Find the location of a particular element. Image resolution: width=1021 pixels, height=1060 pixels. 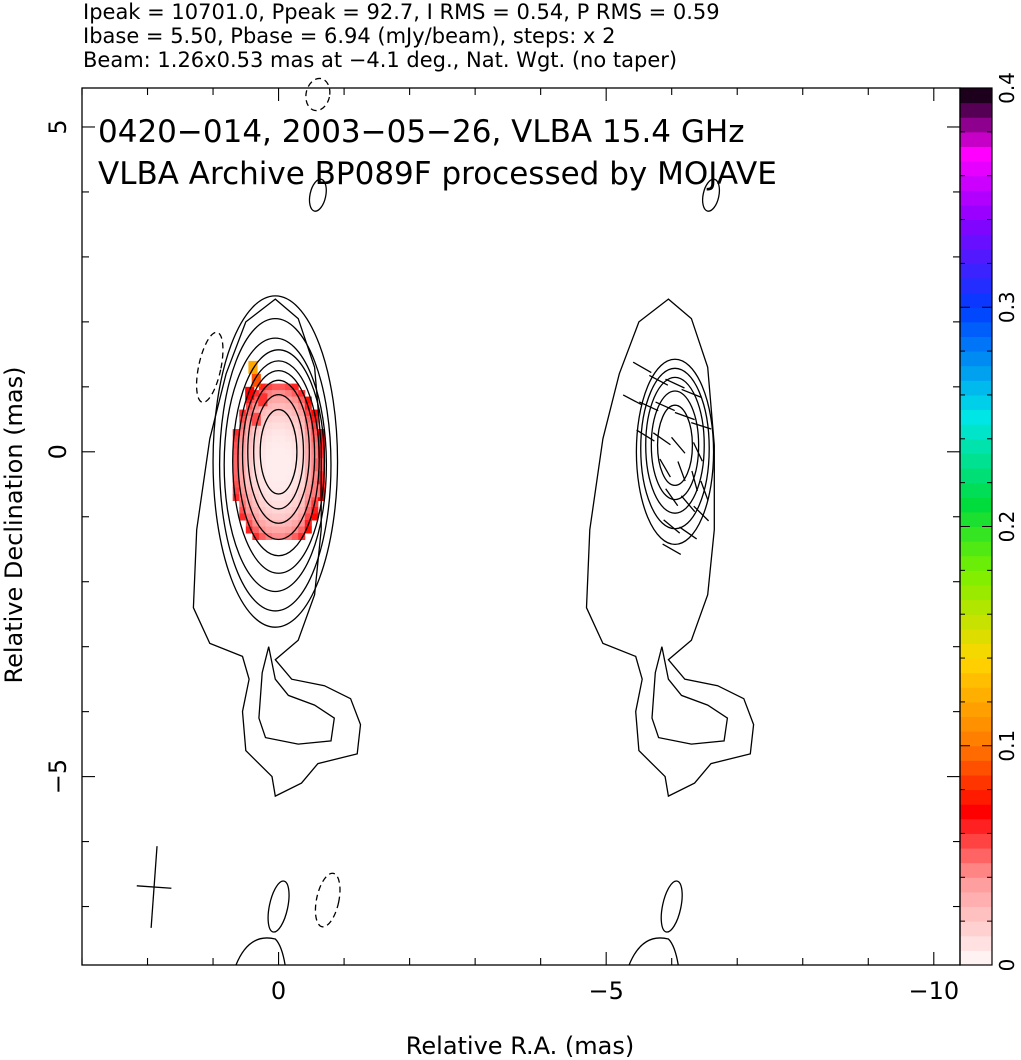

colorbar-tick-label: 0 is located at coordinates (1007, 965).